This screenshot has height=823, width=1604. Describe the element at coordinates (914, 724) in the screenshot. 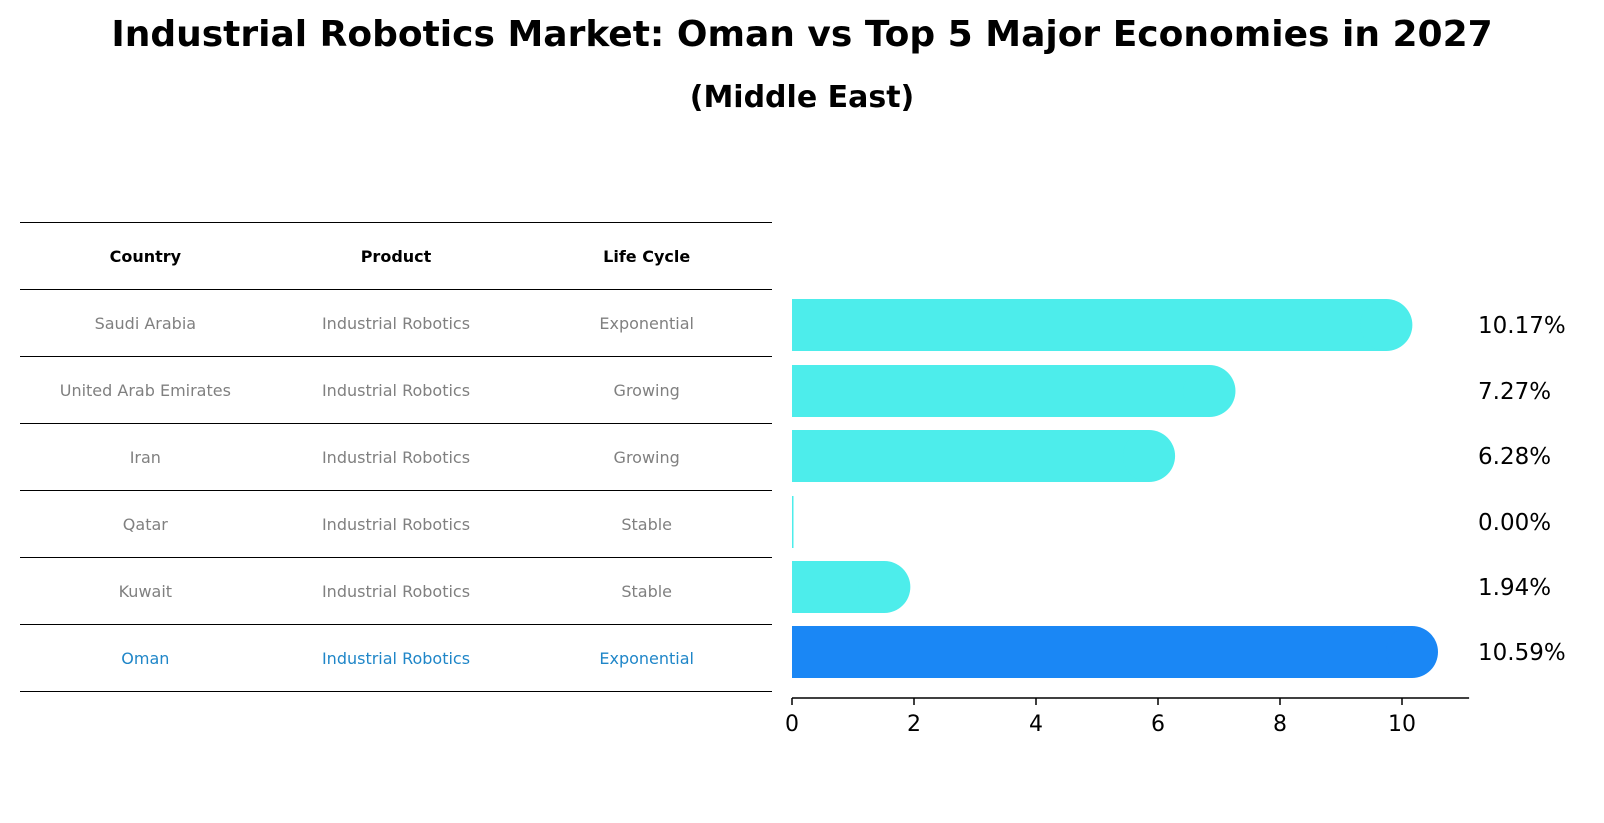

I see `x-tick-label: 2` at that location.